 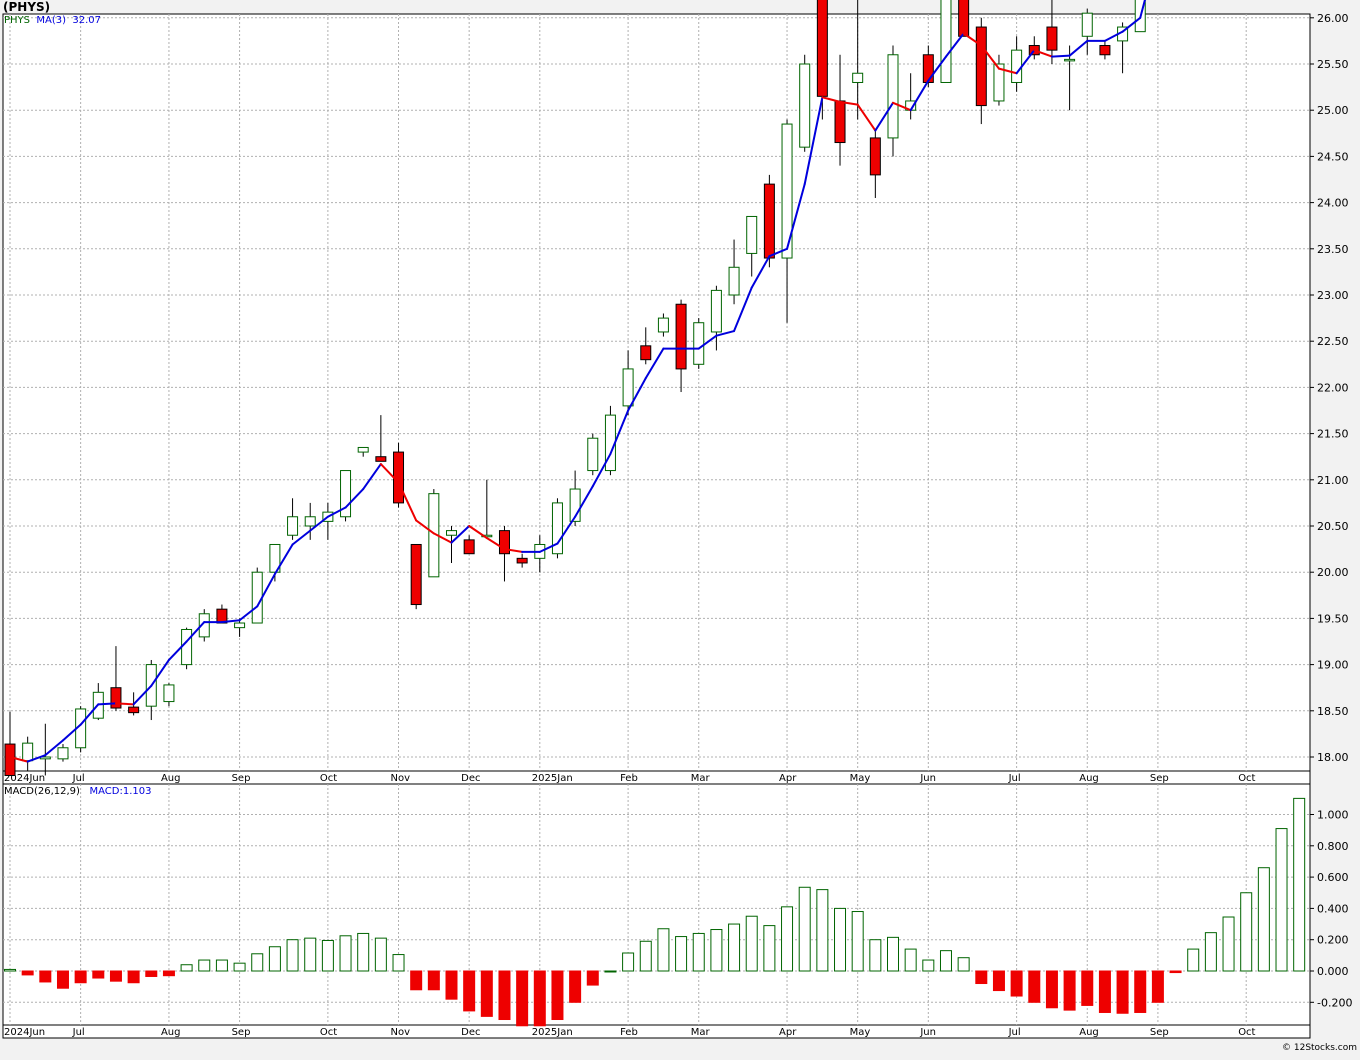 What do you see at coordinates (1089, 1032) in the screenshot?
I see `macd-month-label: Aug` at bounding box center [1089, 1032].